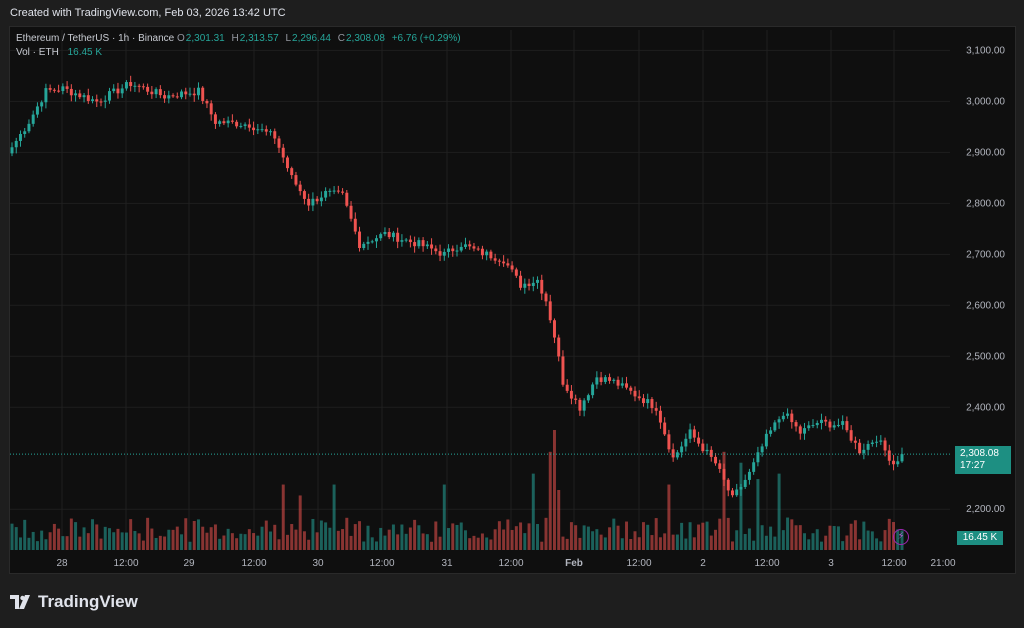 Image resolution: width=1024 pixels, height=628 pixels. I want to click on tradingview-logo: TradingView, so click(74, 602).